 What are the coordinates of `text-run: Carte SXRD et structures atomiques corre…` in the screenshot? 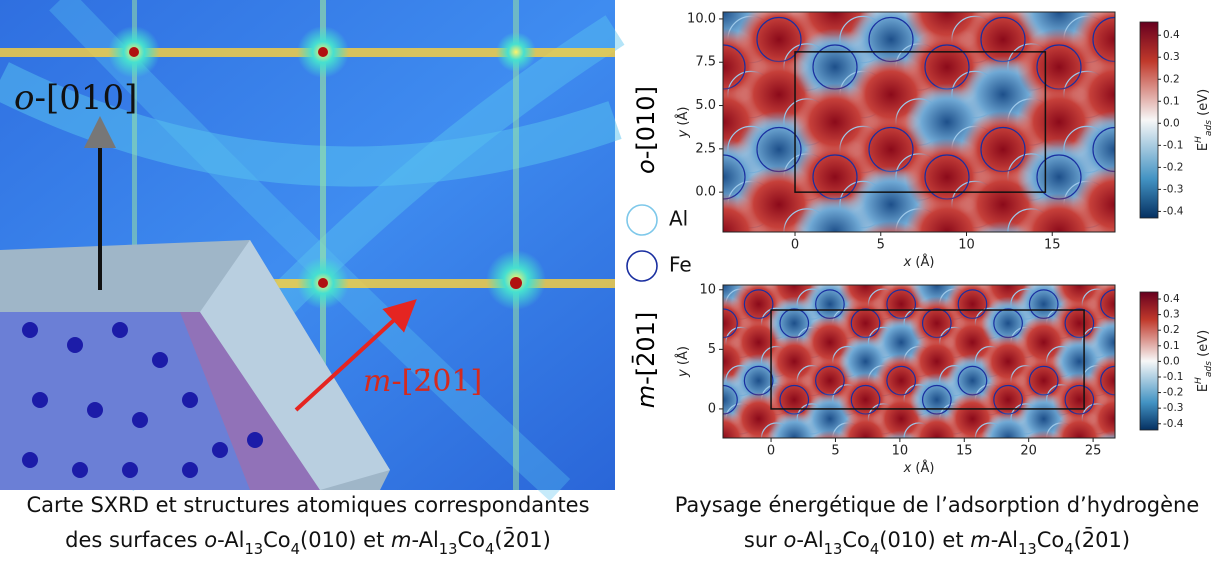 It's located at (307, 505).